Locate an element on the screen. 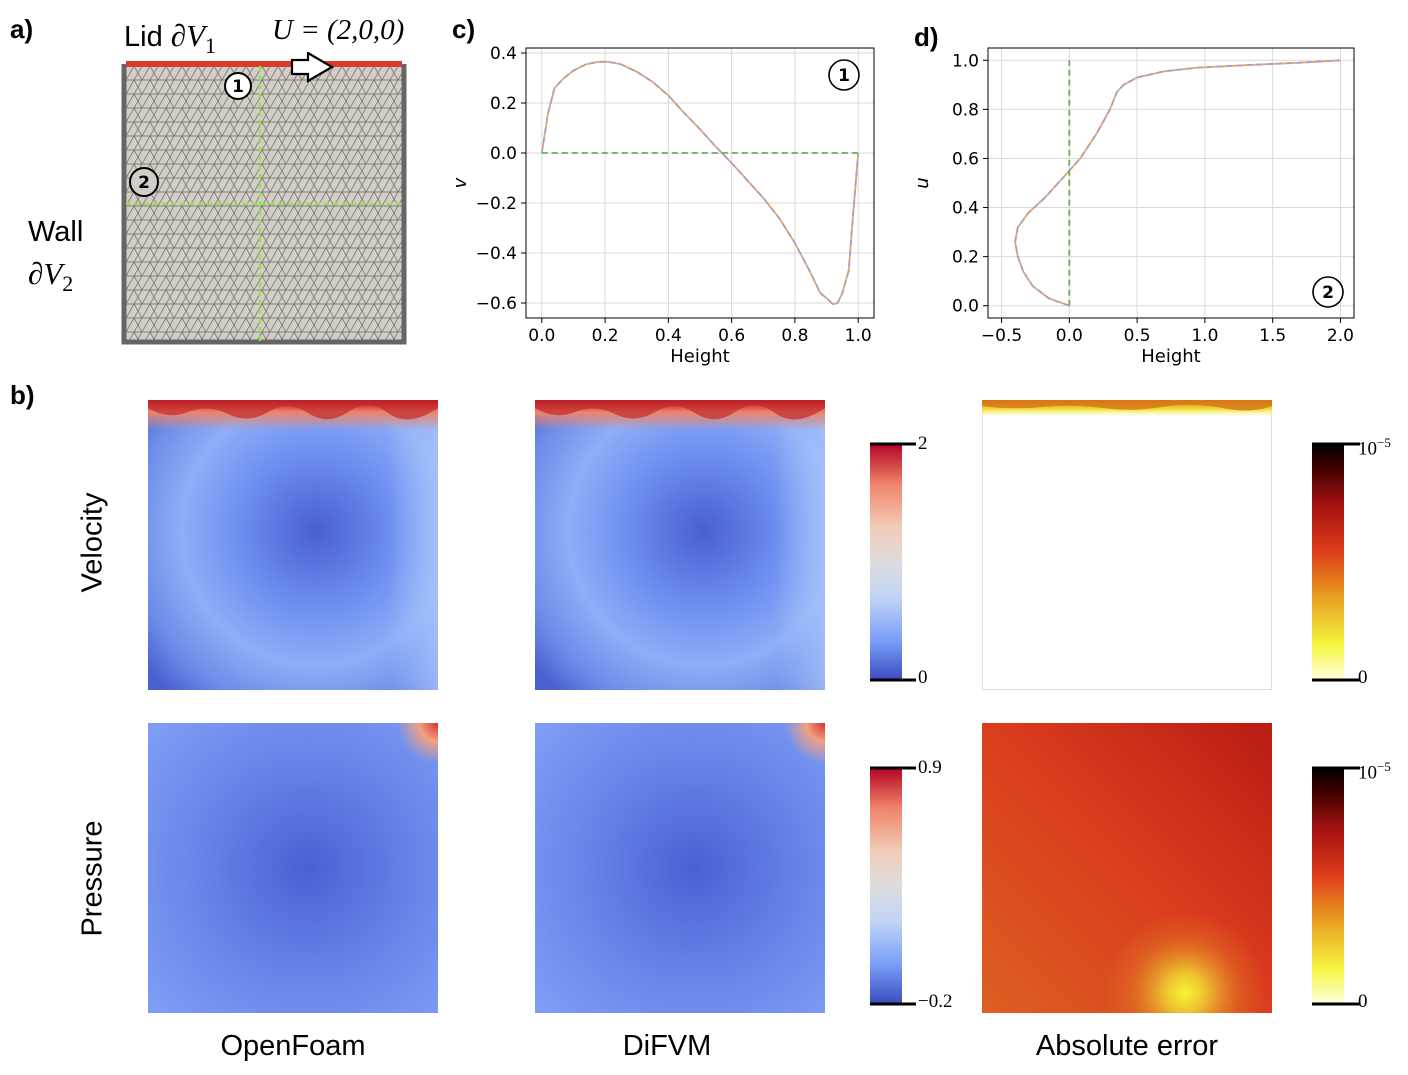 Image resolution: width=1408 pixels, height=1075 pixels. colorbar-error-pressure-max: 10−5 is located at coordinates (1374, 771).